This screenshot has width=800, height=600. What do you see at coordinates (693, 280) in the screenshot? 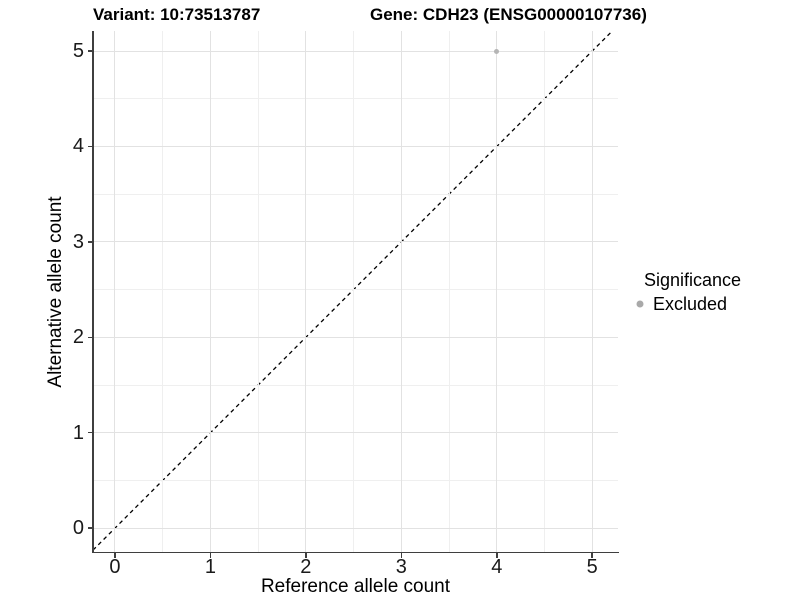
I see `legend-title: Significance` at bounding box center [693, 280].